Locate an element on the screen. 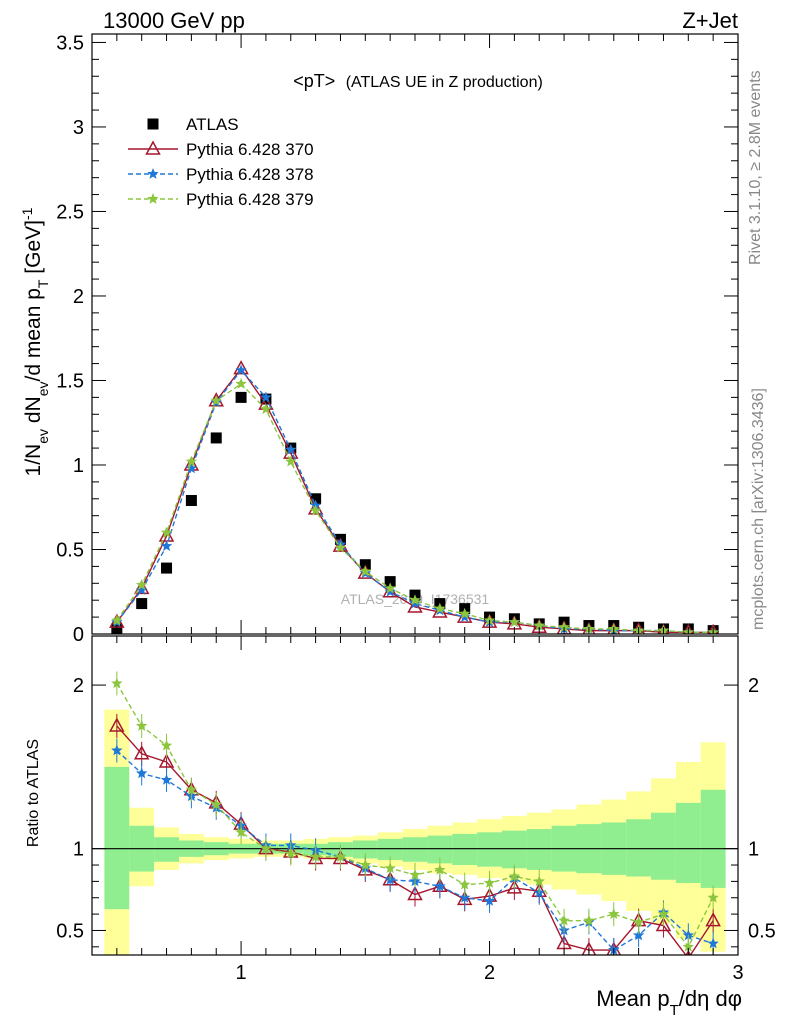  y-tick-label: 3.5 is located at coordinates (70, 43).